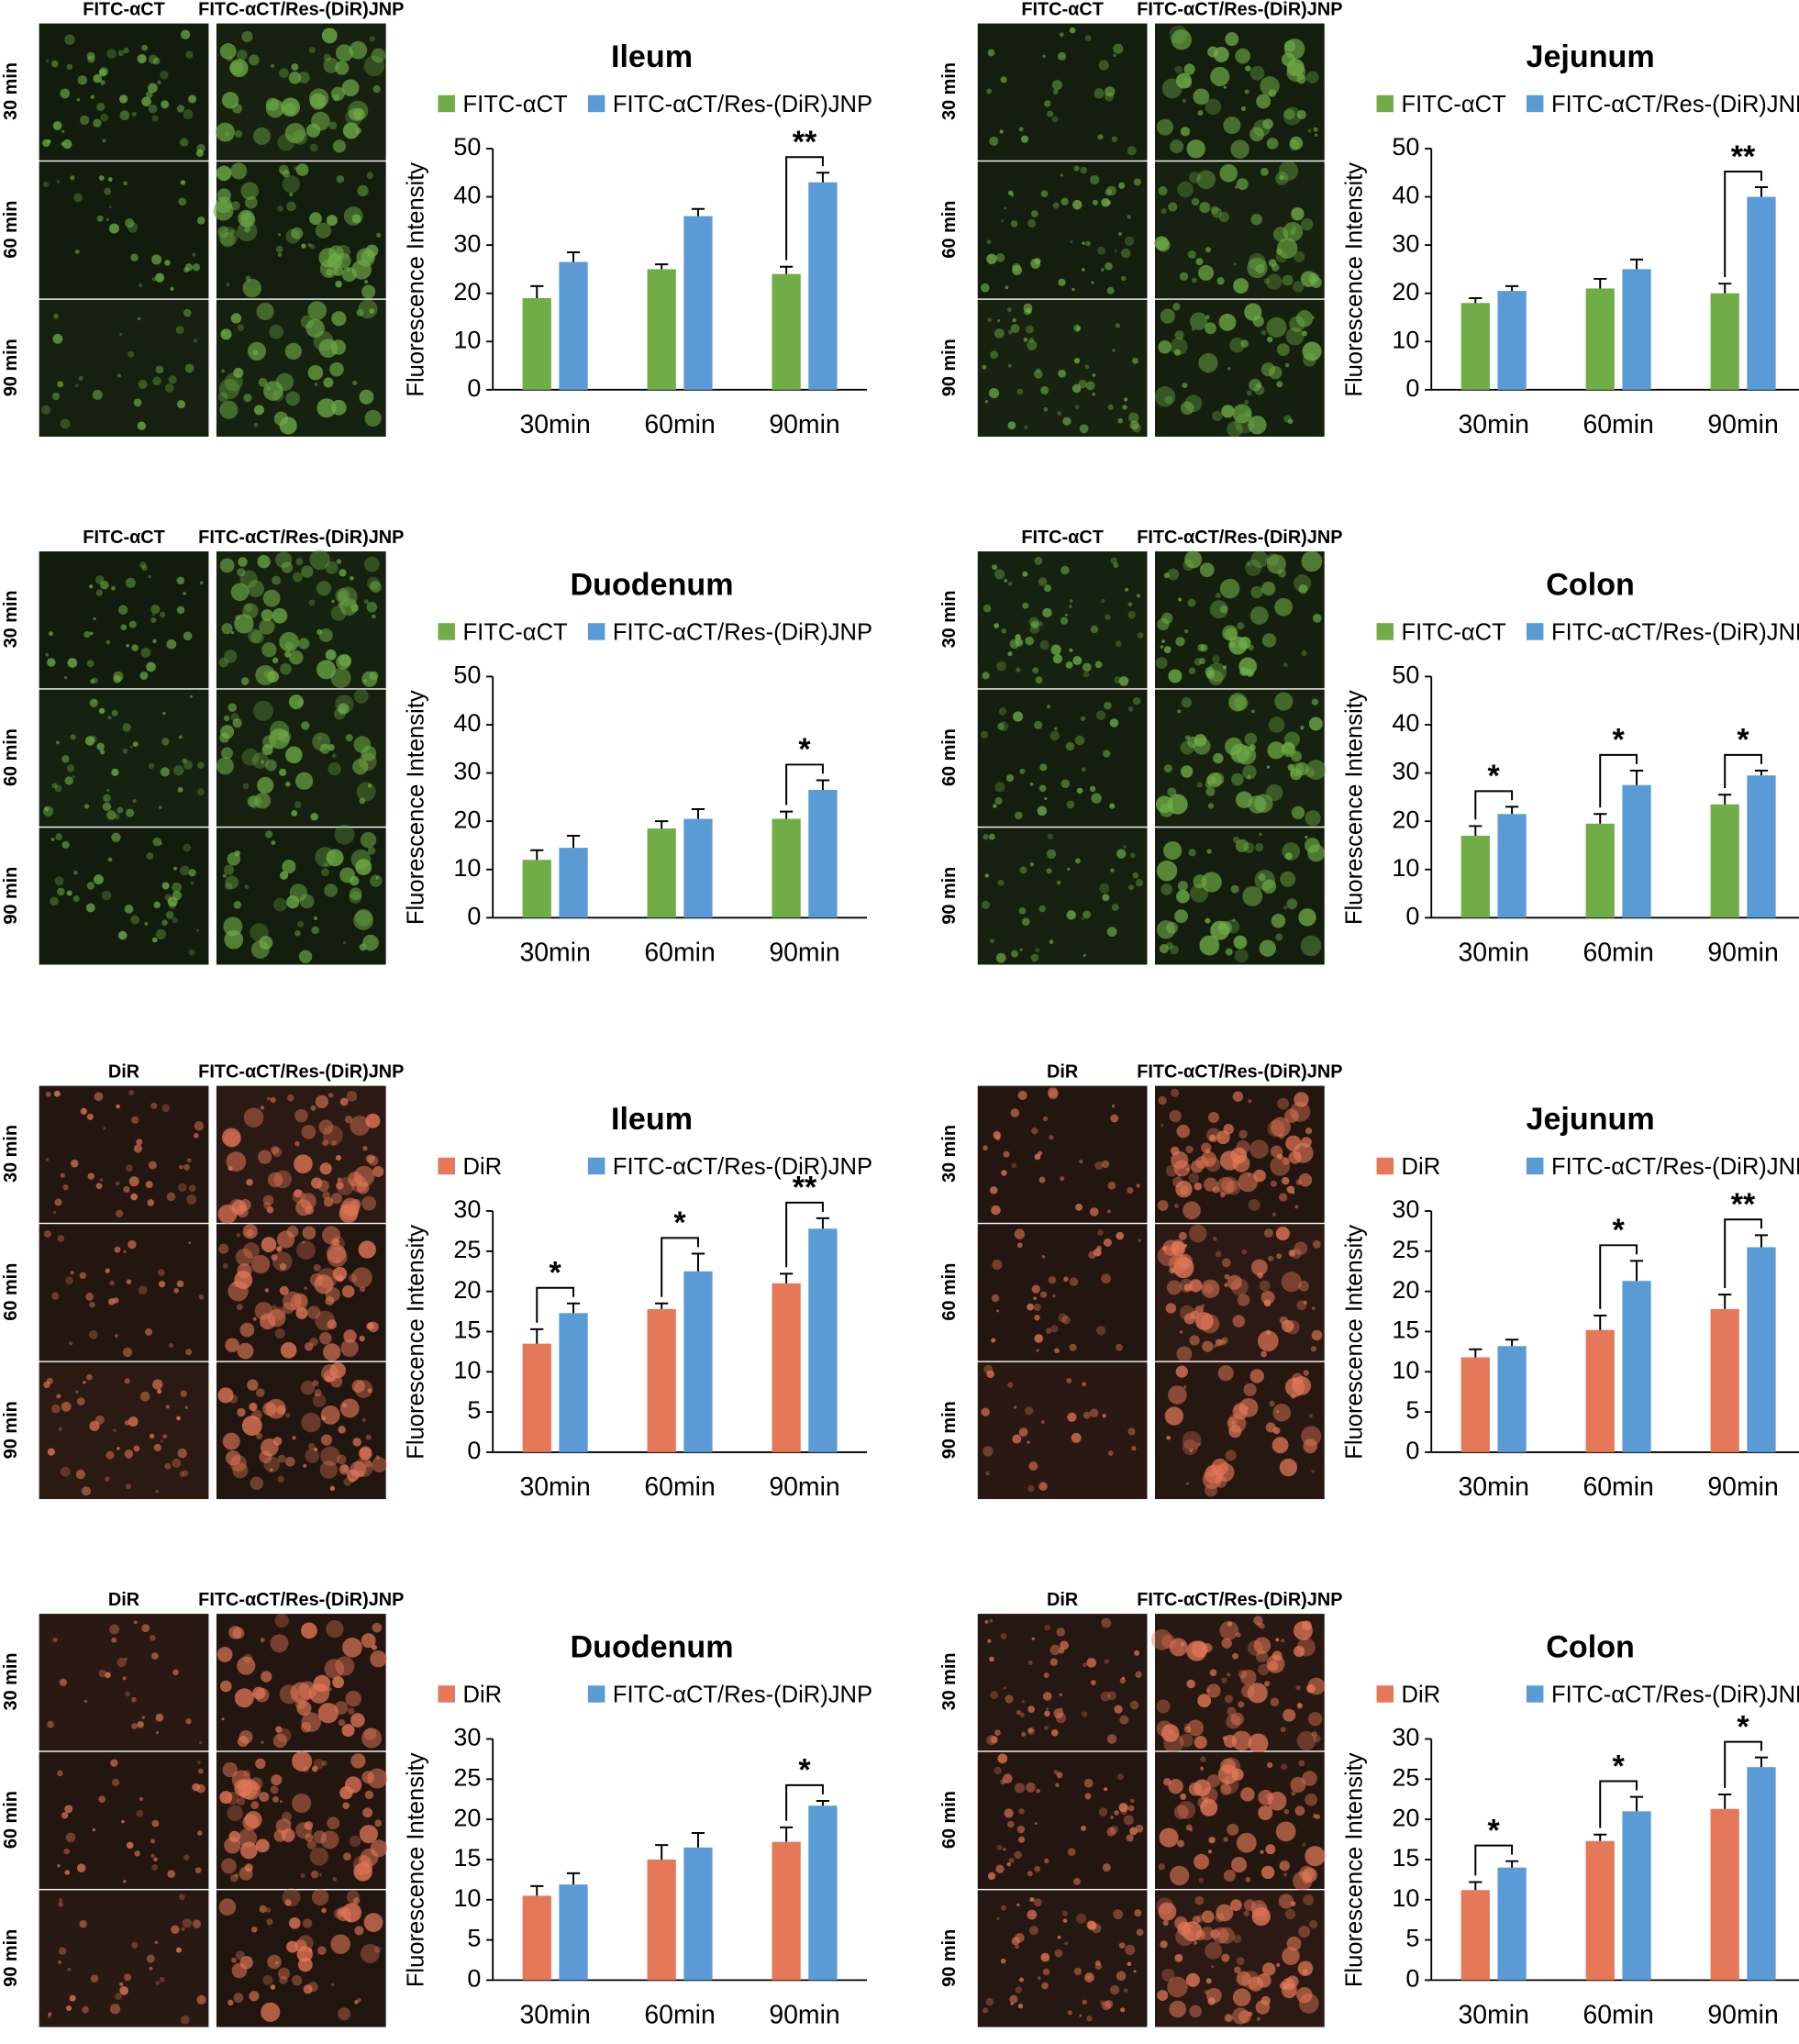  What do you see at coordinates (1412, 388) in the screenshot?
I see `y-tick-label: 0` at bounding box center [1412, 388].